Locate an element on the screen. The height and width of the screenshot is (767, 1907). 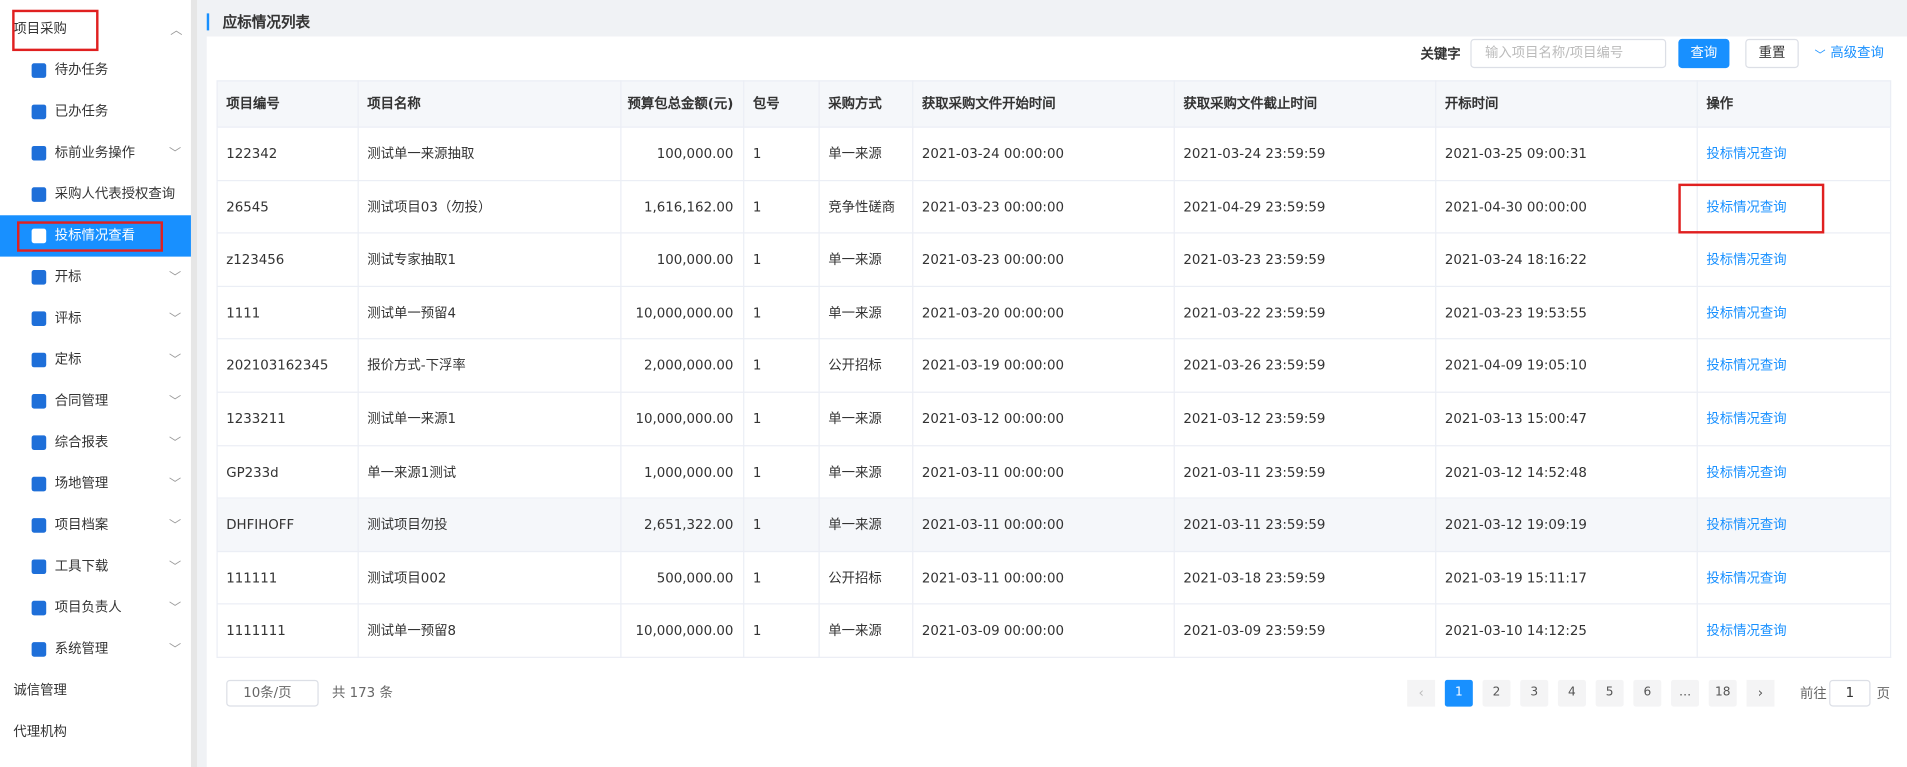
menu-item: 定标 is located at coordinates (68, 359).